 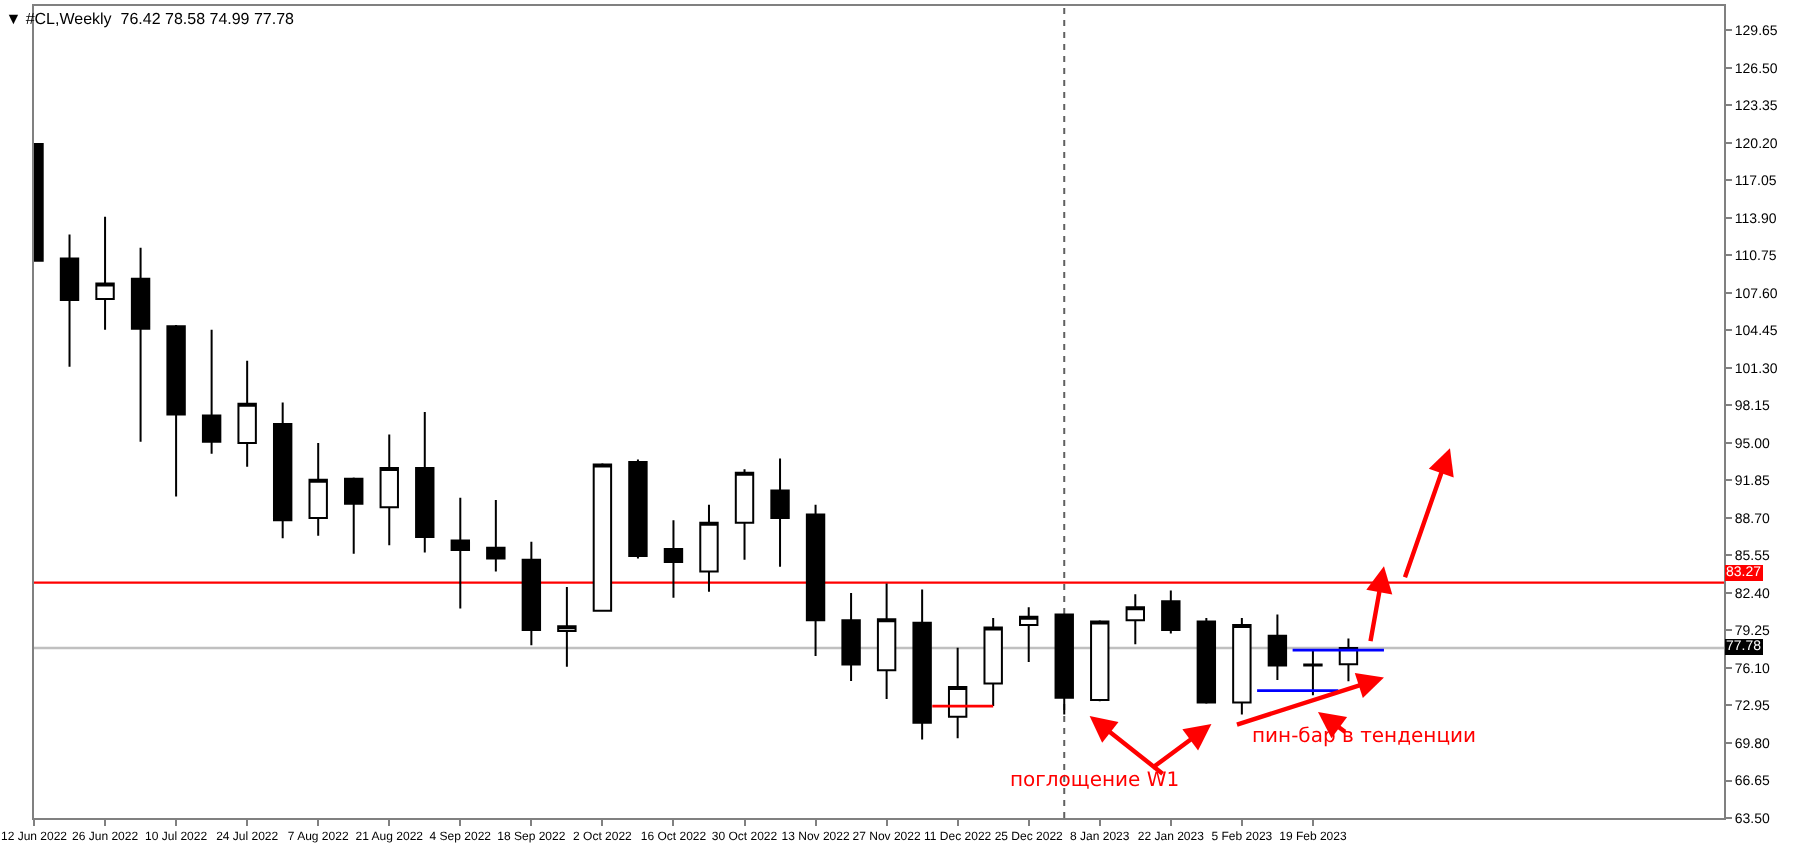 I want to click on chart-title: ▼ #CL,Weekly 76.42 78.58 74.99 77.78, so click(x=150, y=18).